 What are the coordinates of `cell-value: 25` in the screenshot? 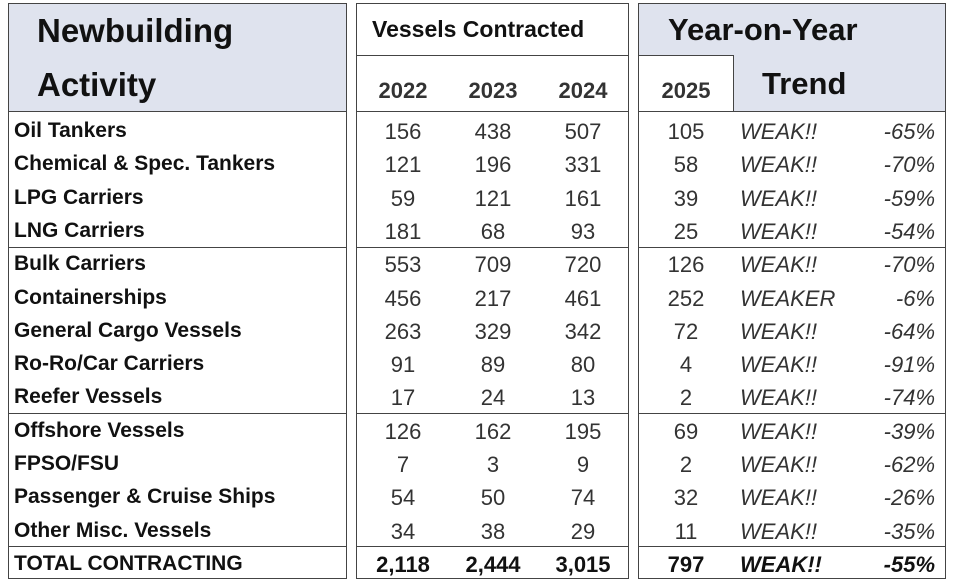 It's located at (686, 231).